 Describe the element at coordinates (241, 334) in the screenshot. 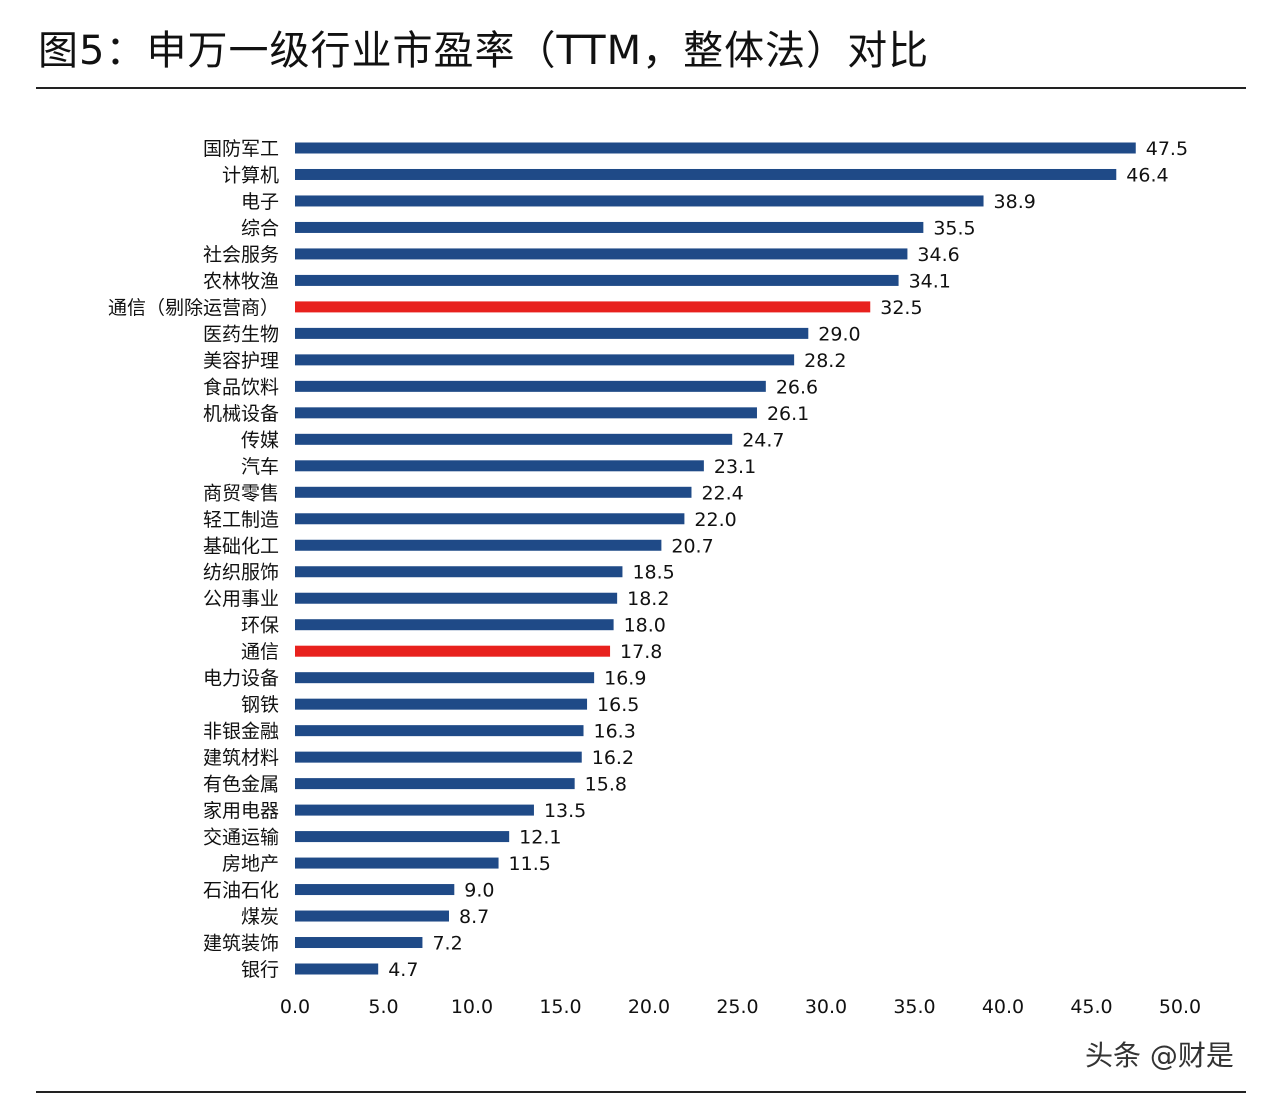

I see `category-label: 医药生物` at that location.